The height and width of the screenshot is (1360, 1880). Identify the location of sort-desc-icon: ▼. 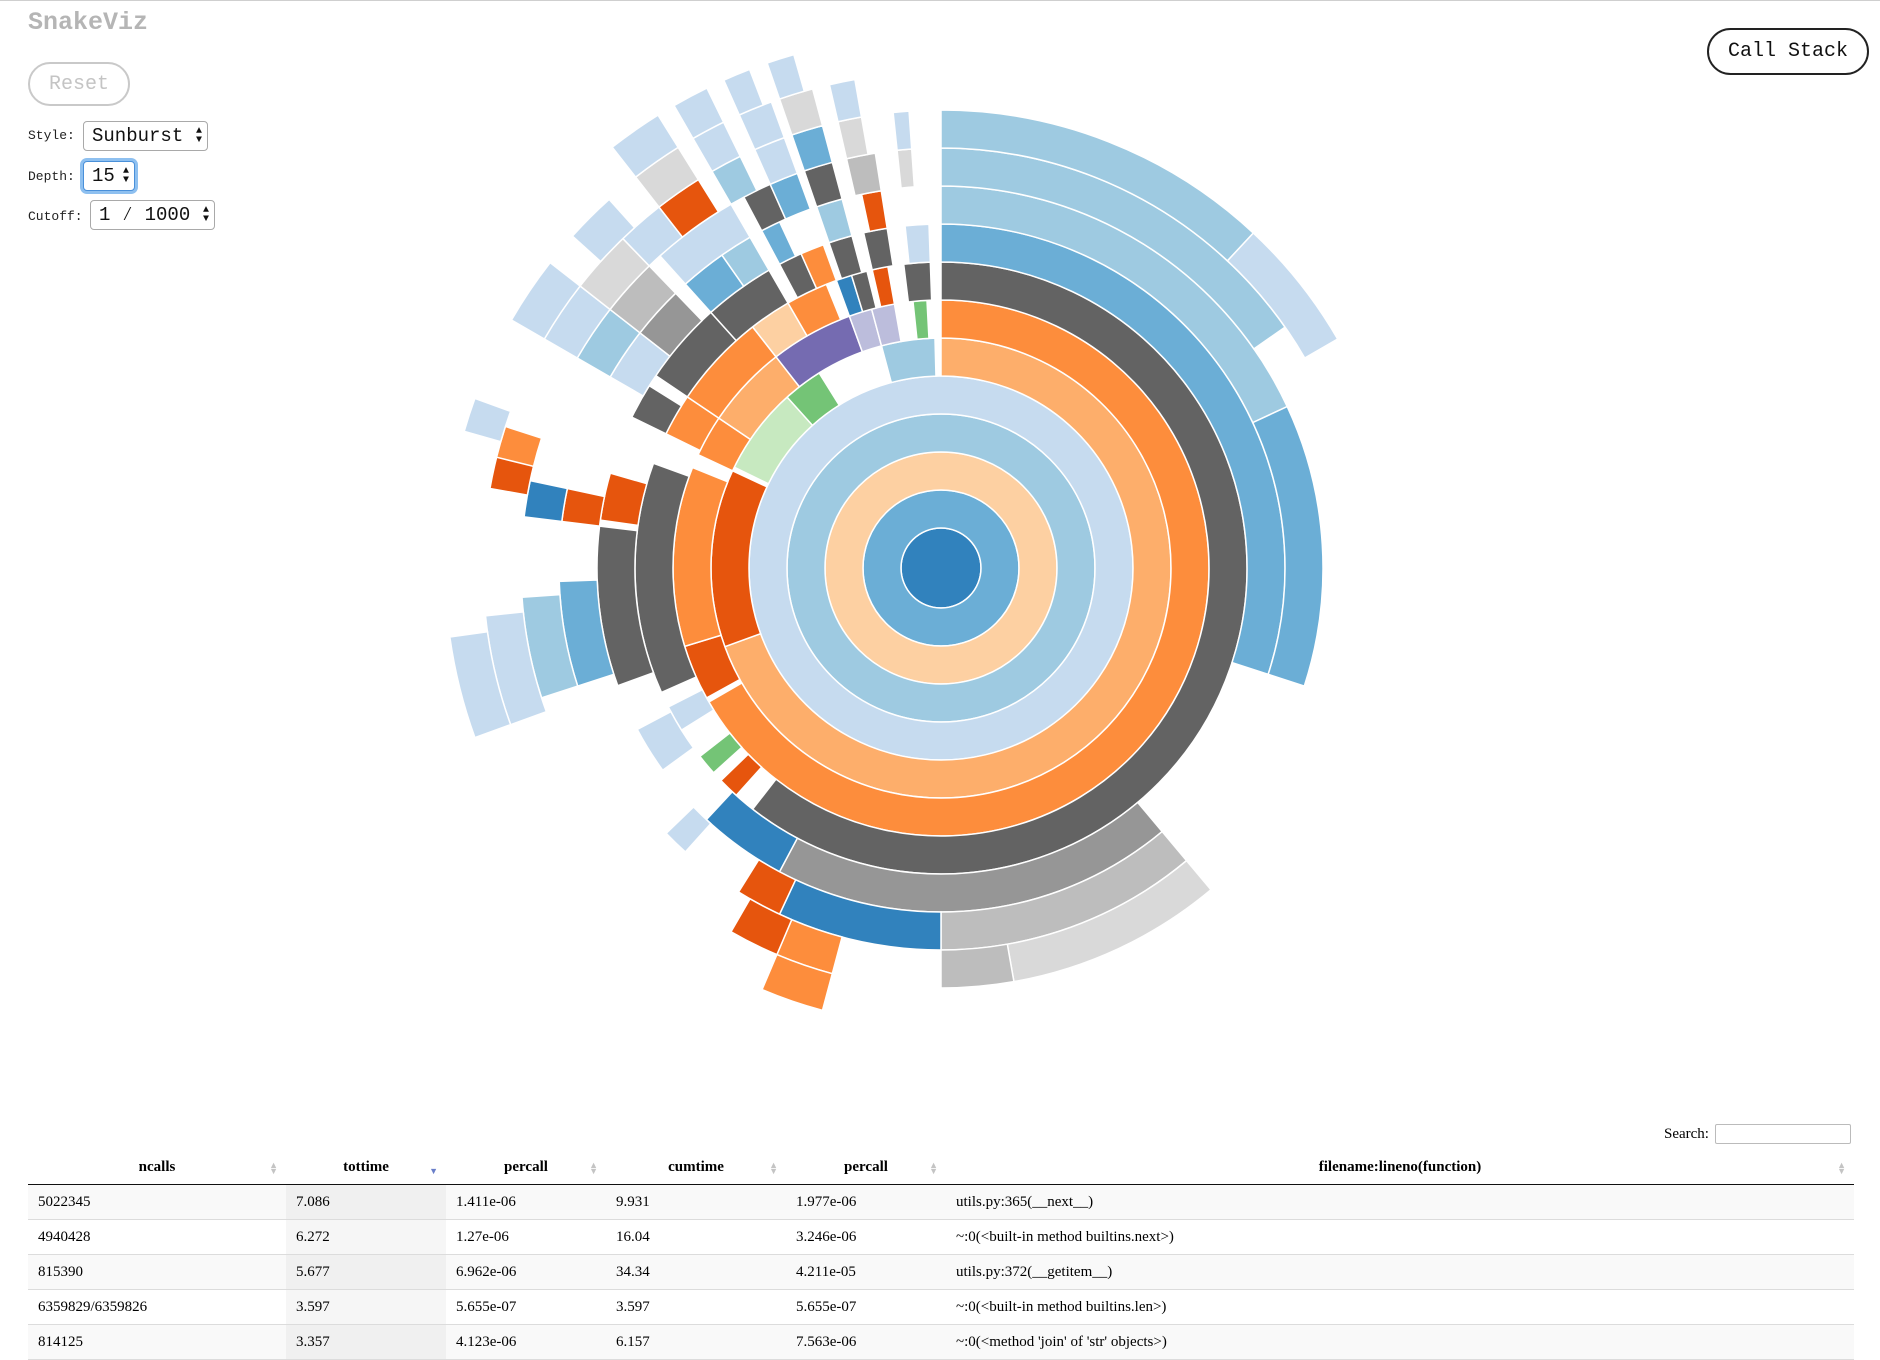
(433, 1171).